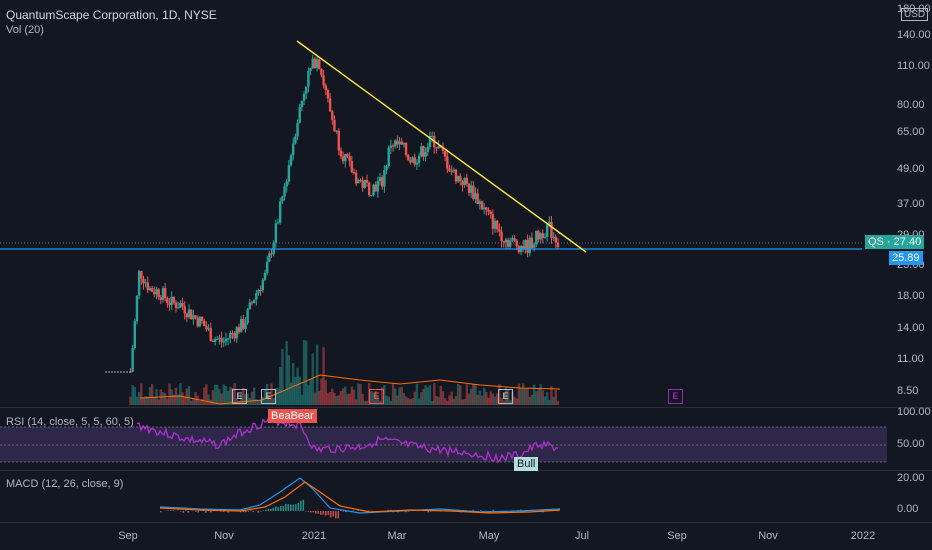 The height and width of the screenshot is (550, 932). I want to click on rsi-indicator-label: RSI (14, close, 5, 5, 60, 5), so click(70, 422).